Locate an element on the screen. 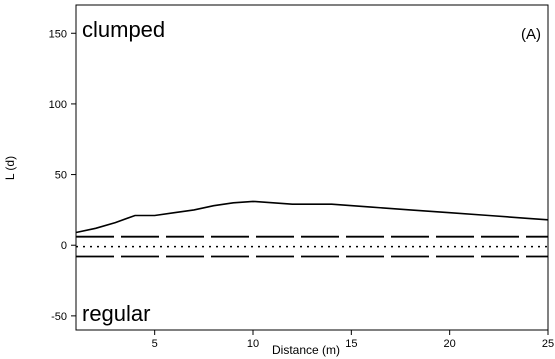 The image size is (555, 359). x-tick-label: 20 is located at coordinates (450, 344).